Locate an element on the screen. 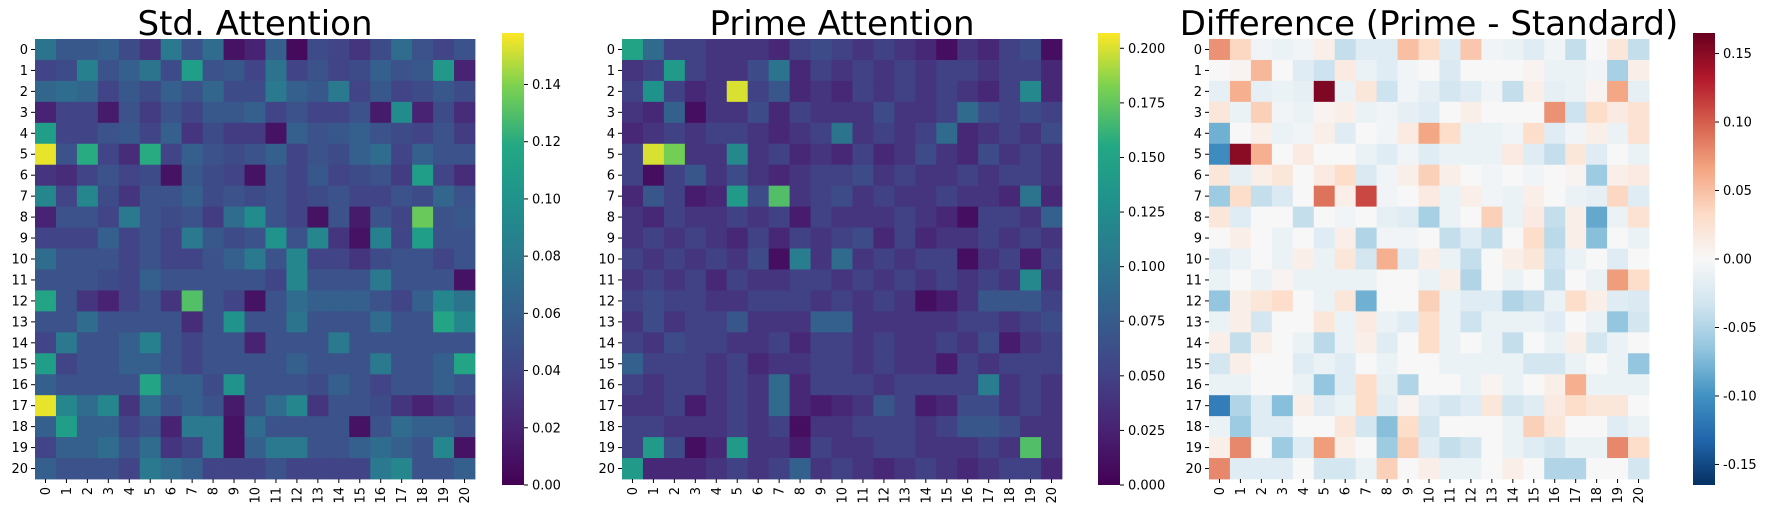 Image resolution: width=1773 pixels, height=517 pixels. y-tick-label: 18 is located at coordinates (1193, 427).